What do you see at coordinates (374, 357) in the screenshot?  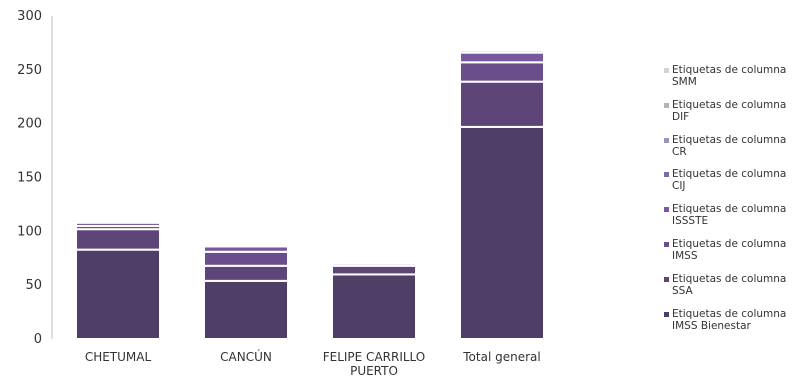 I see `x-tick-label: FELIPE CARRILLO` at bounding box center [374, 357].